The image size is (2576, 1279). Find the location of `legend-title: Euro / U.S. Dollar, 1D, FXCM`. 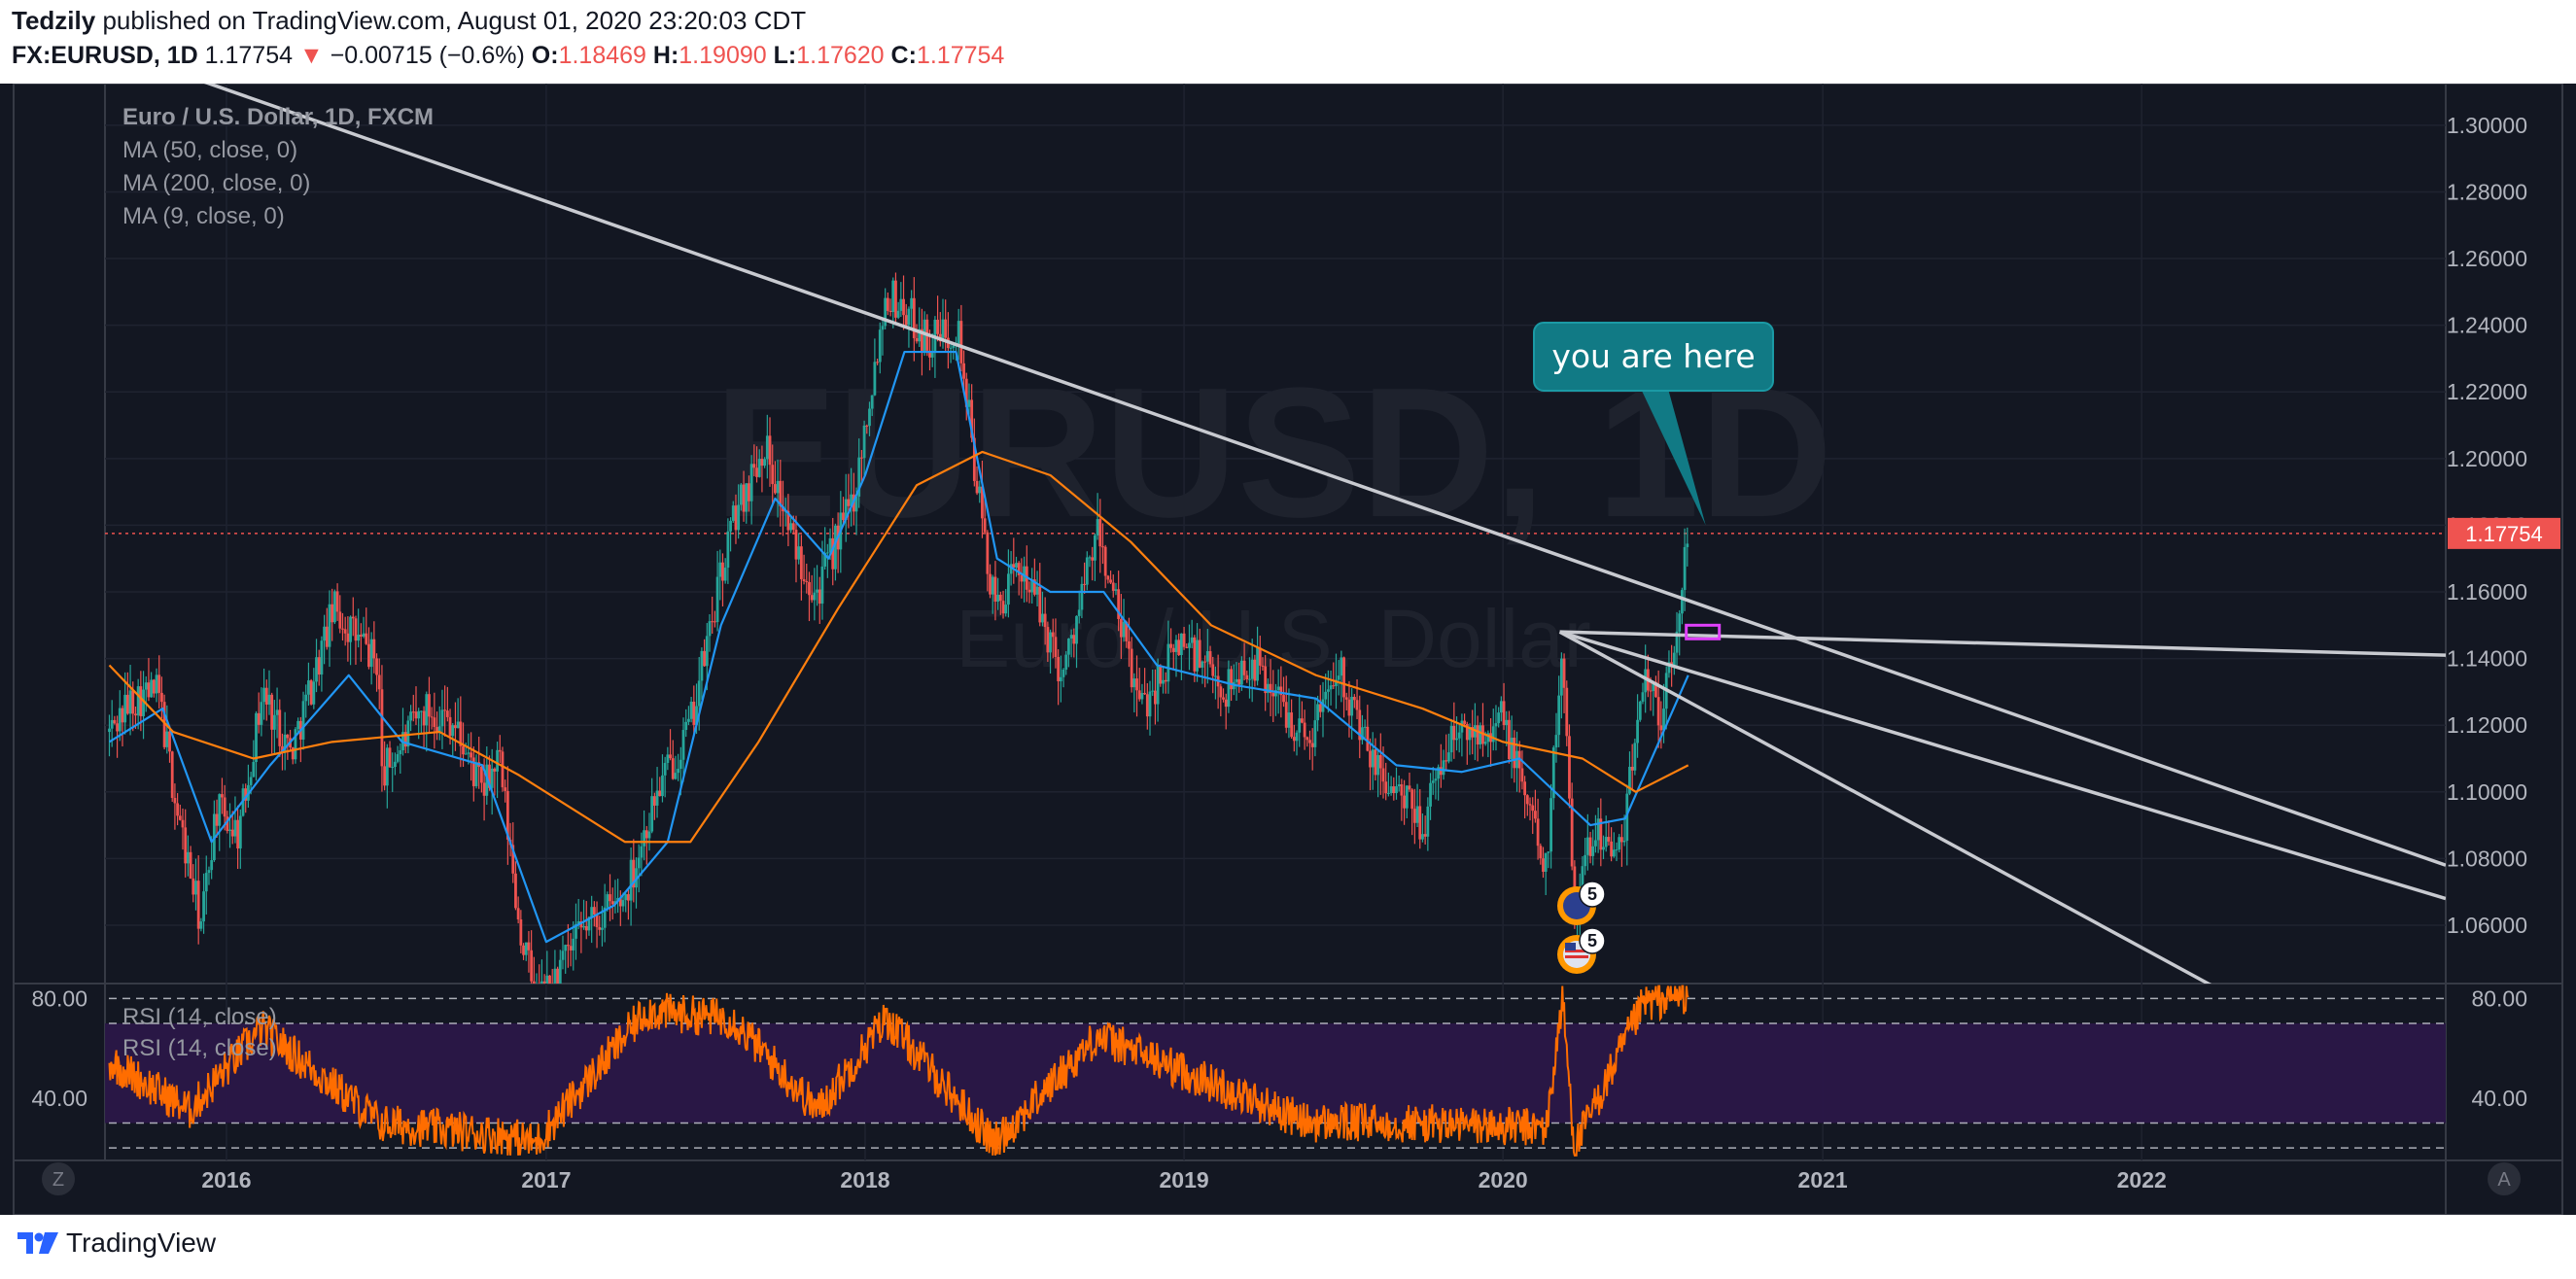

legend-title: Euro / U.S. Dollar, 1D, FXCM is located at coordinates (278, 117).